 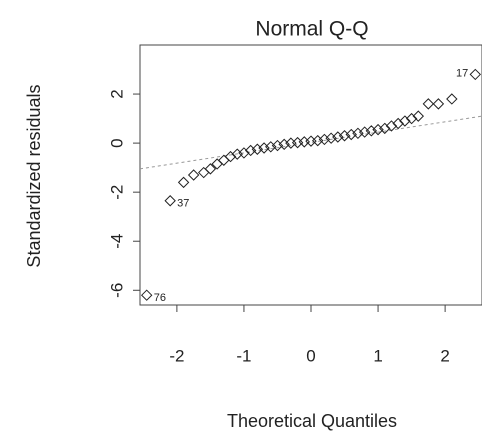 What do you see at coordinates (310, 355) in the screenshot?
I see `x-tick-label: 0` at bounding box center [310, 355].